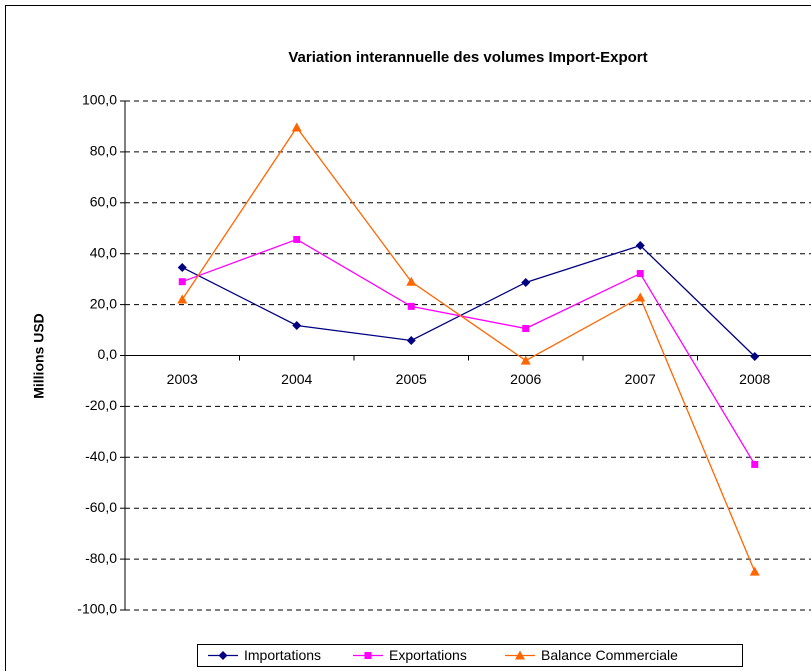 This screenshot has width=811, height=671. What do you see at coordinates (470, 655) in the screenshot?
I see `legend-box` at bounding box center [470, 655].